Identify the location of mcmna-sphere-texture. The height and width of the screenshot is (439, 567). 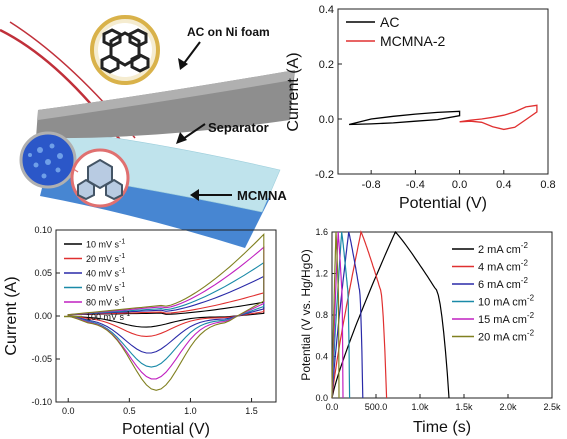
(45, 161).